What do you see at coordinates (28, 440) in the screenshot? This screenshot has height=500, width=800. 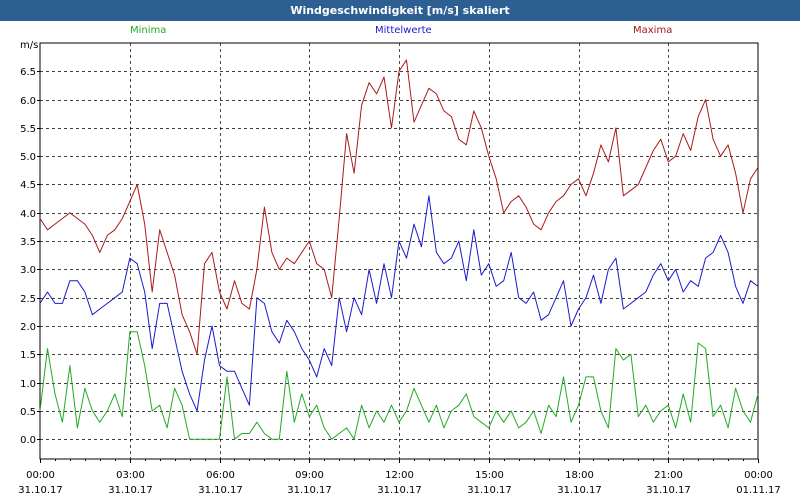 I see `y-tick-label: 0.0` at bounding box center [28, 440].